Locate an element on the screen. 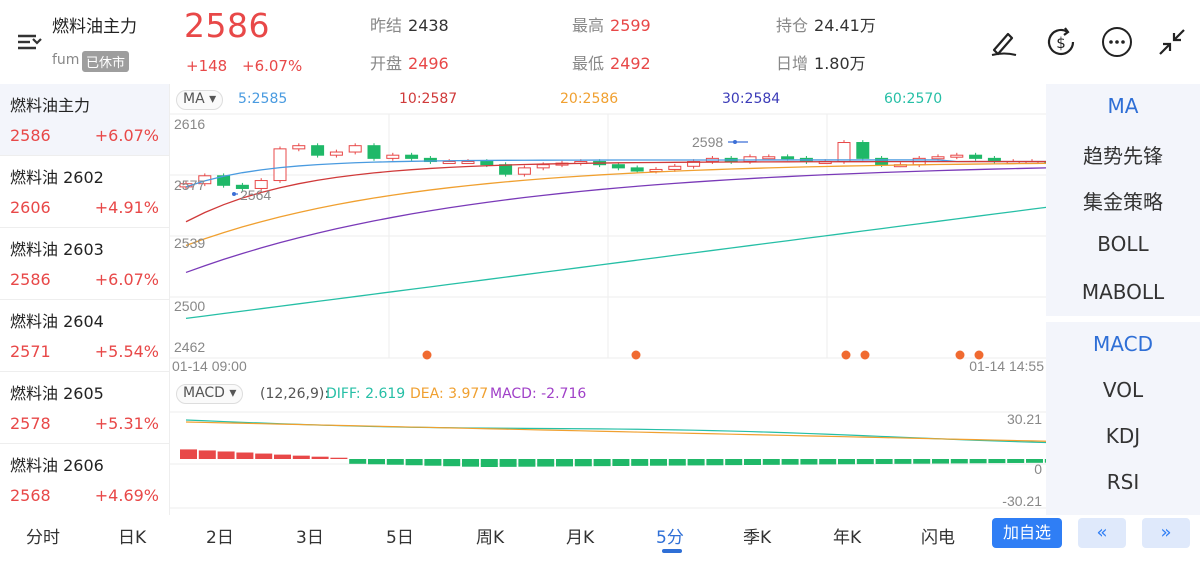  price-change-pct: +6.07% is located at coordinates (272, 66).